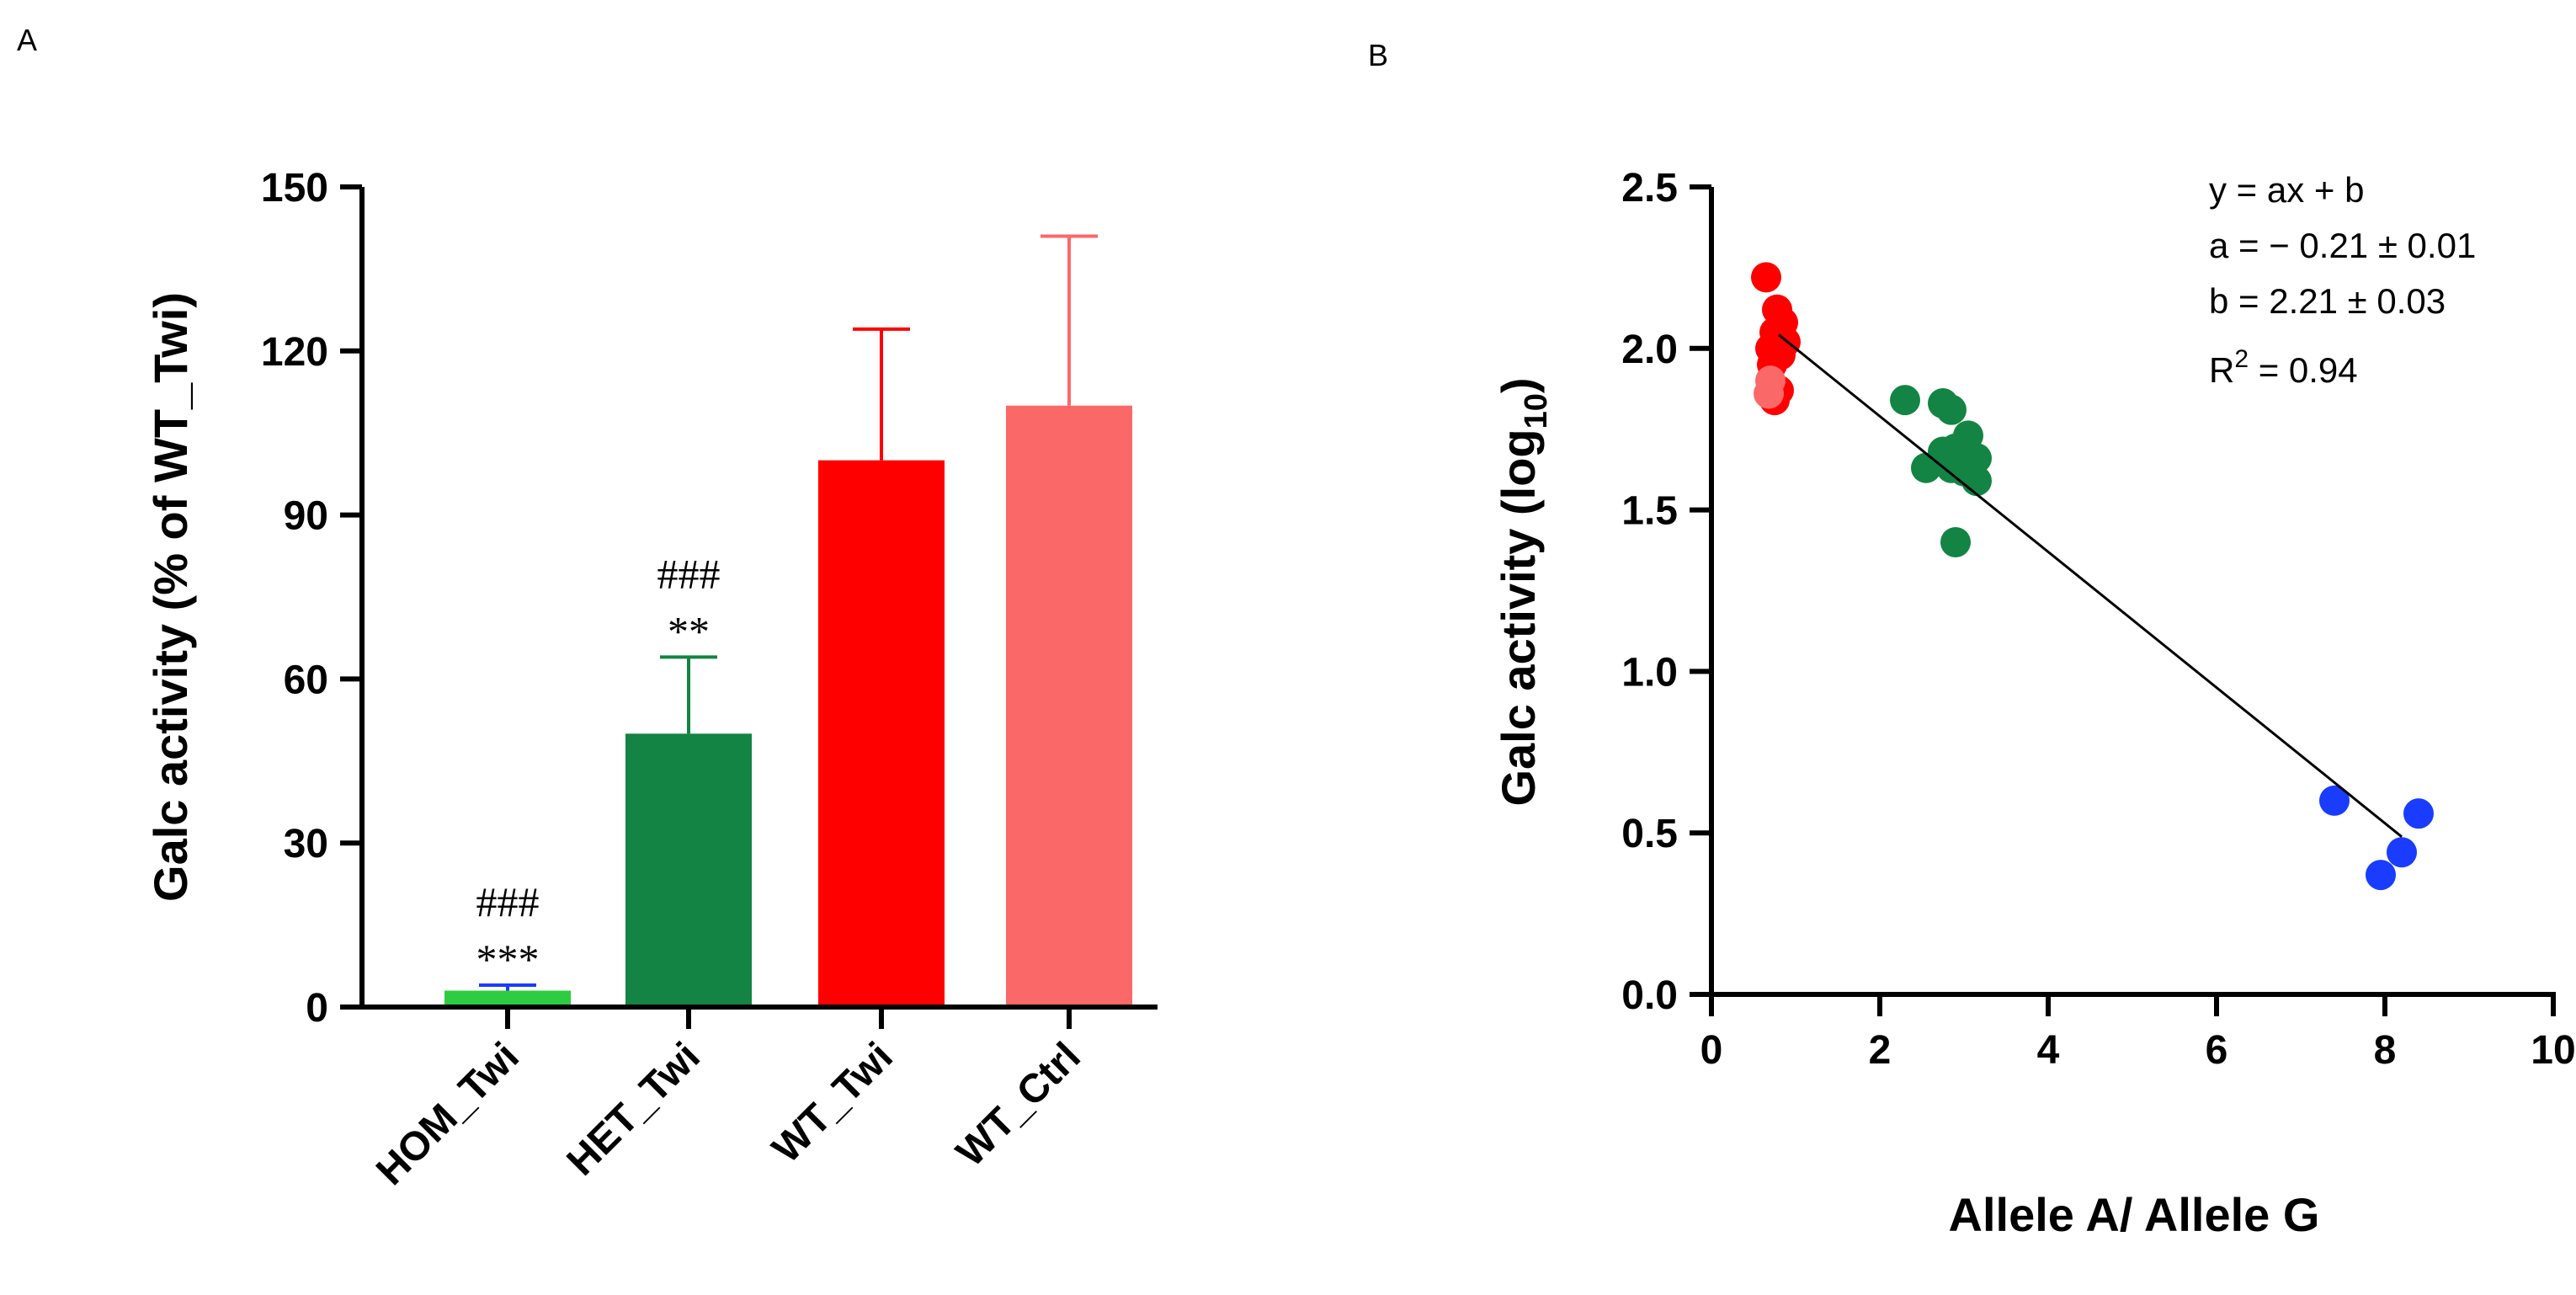 This screenshot has width=2576, height=1295. I want to click on y-tick-label: 2.5, so click(1650, 188).